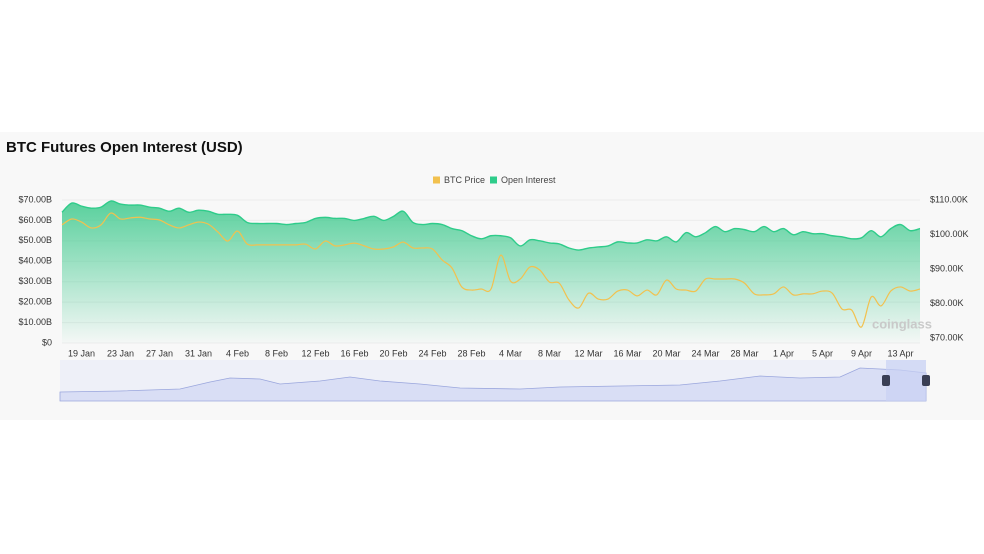  Describe the element at coordinates (35, 261) in the screenshot. I see `y-tick-label: $40.00B` at that location.